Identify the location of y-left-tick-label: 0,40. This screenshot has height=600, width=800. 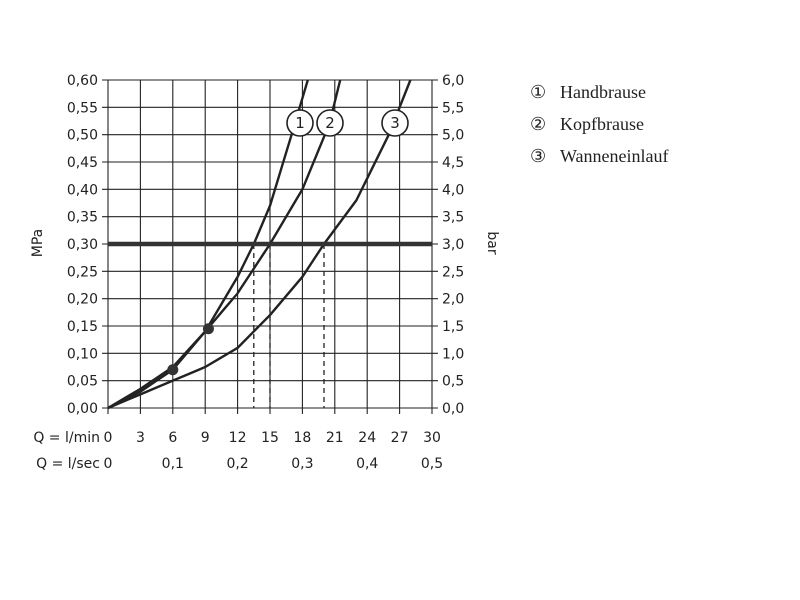
(82, 190).